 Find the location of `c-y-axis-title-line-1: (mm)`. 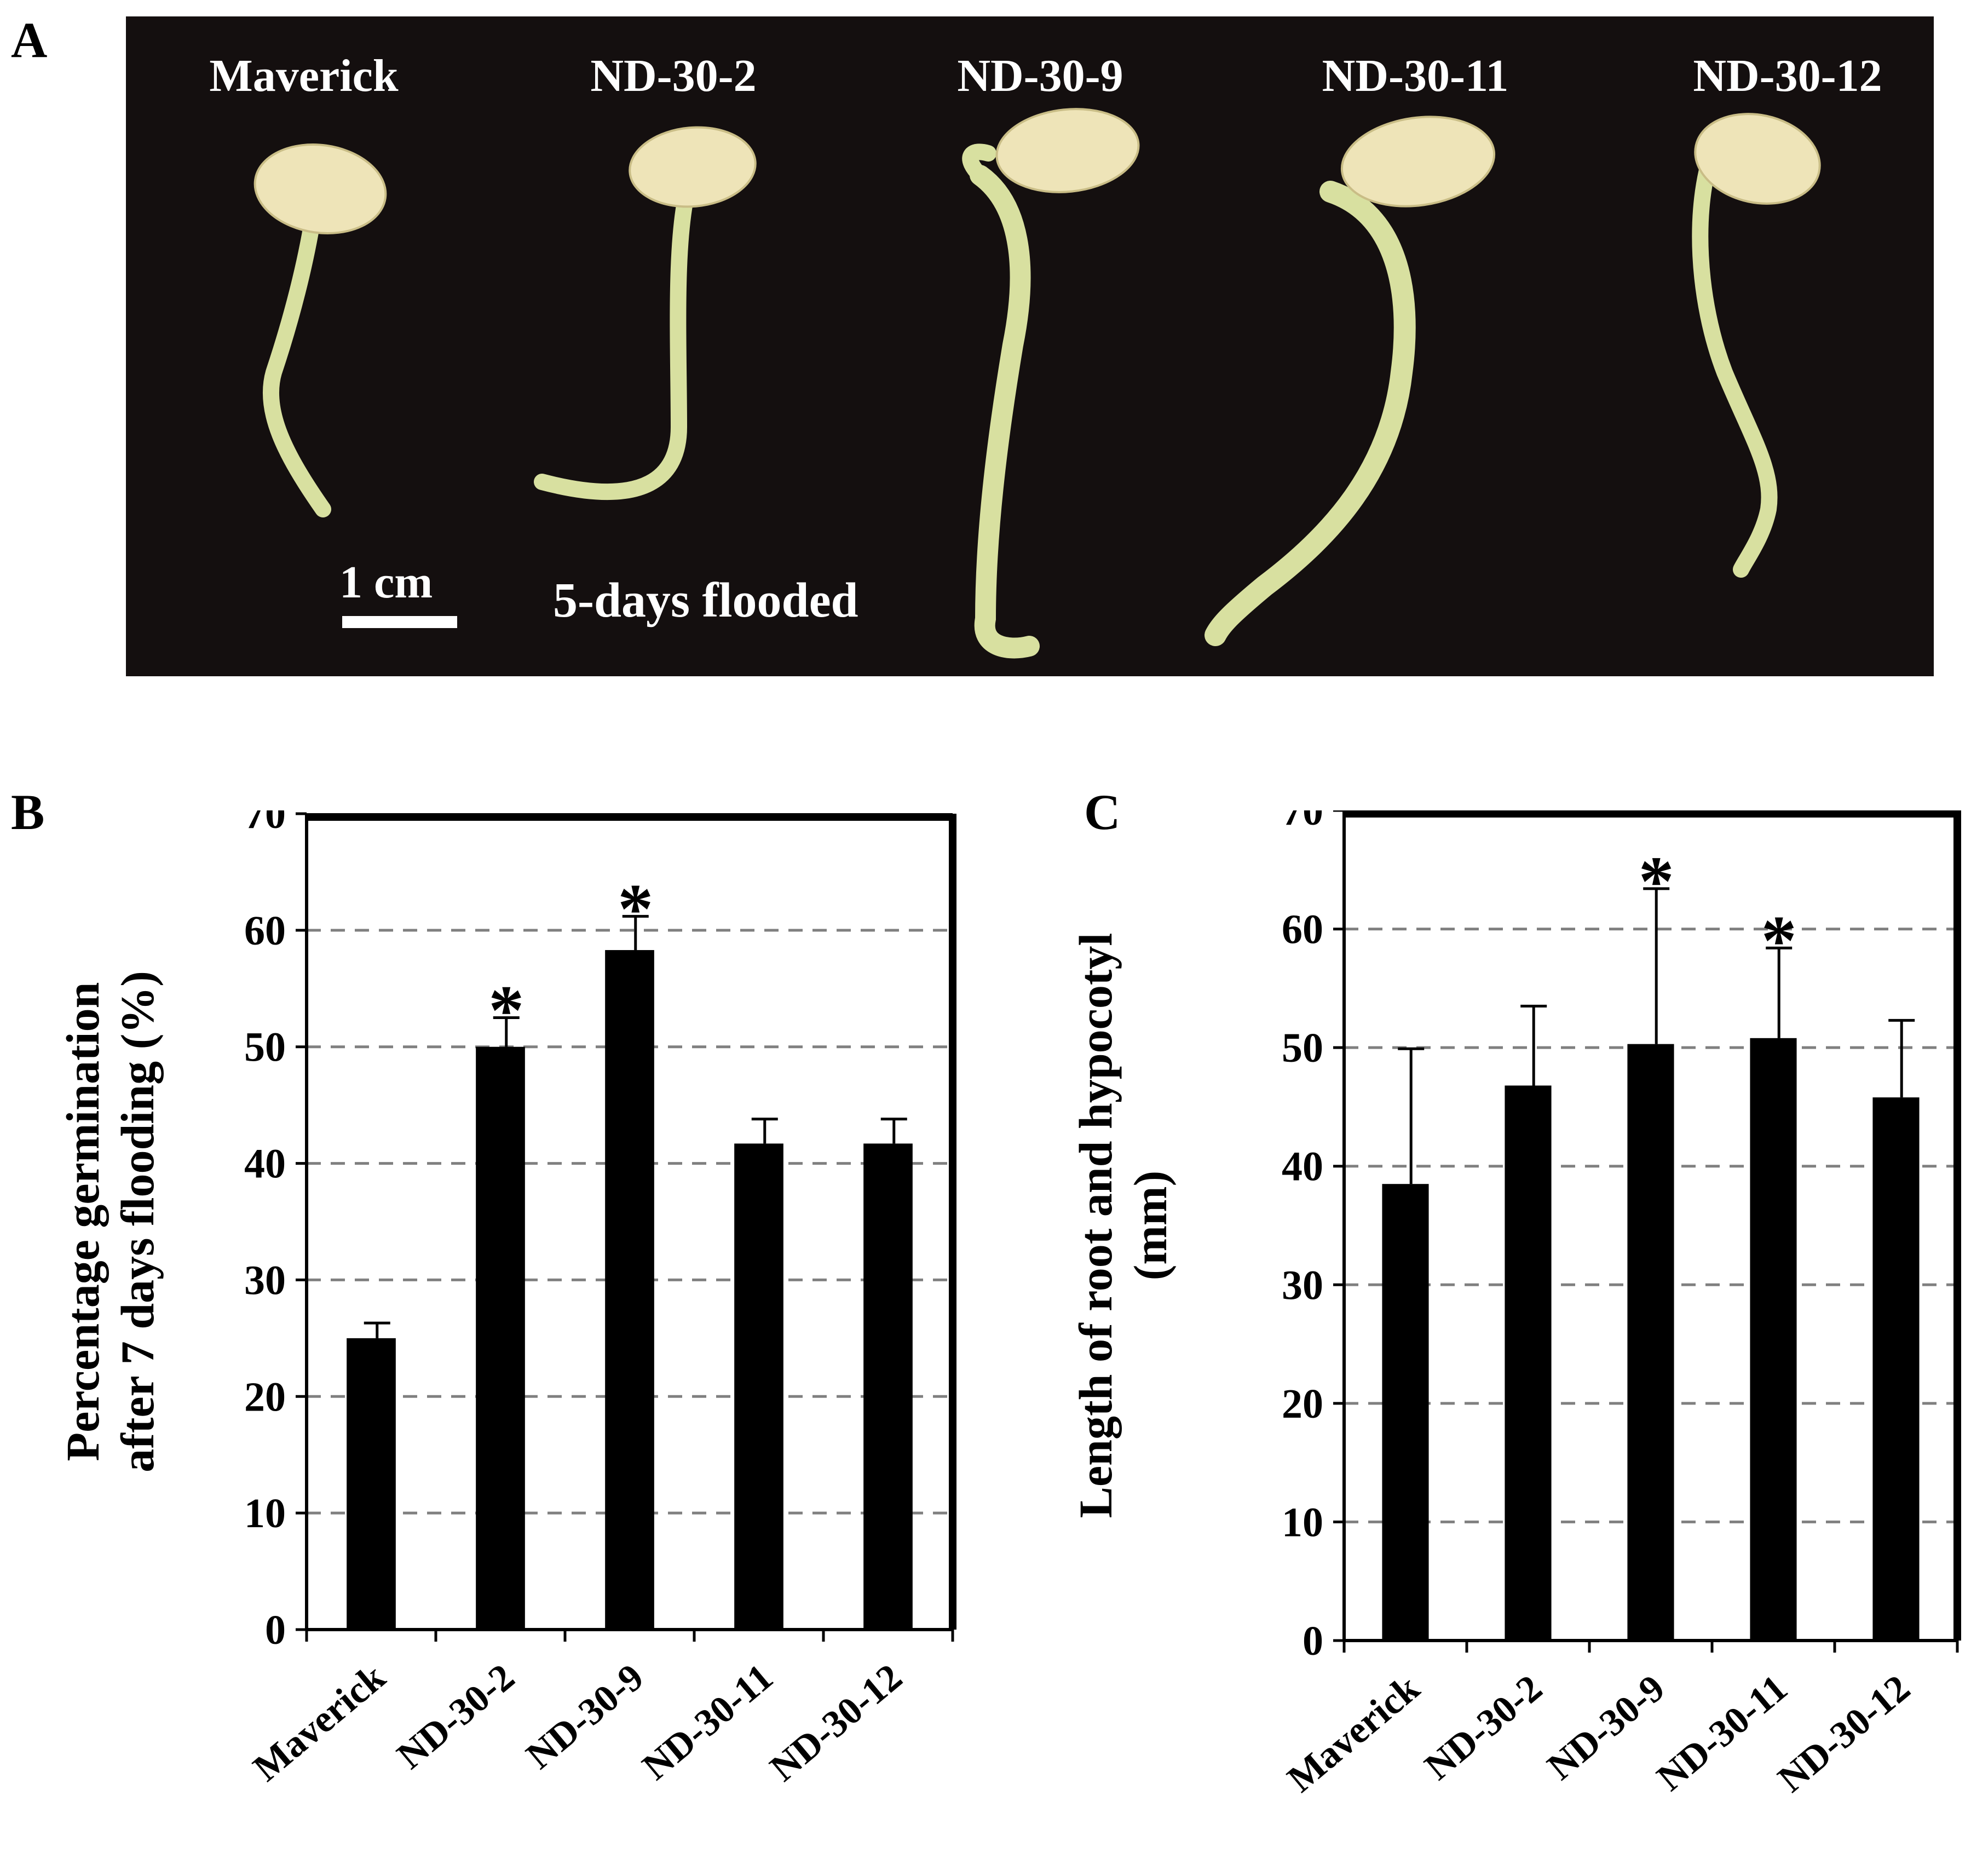

c-y-axis-title-line-1: (mm) is located at coordinates (1150, 1226).